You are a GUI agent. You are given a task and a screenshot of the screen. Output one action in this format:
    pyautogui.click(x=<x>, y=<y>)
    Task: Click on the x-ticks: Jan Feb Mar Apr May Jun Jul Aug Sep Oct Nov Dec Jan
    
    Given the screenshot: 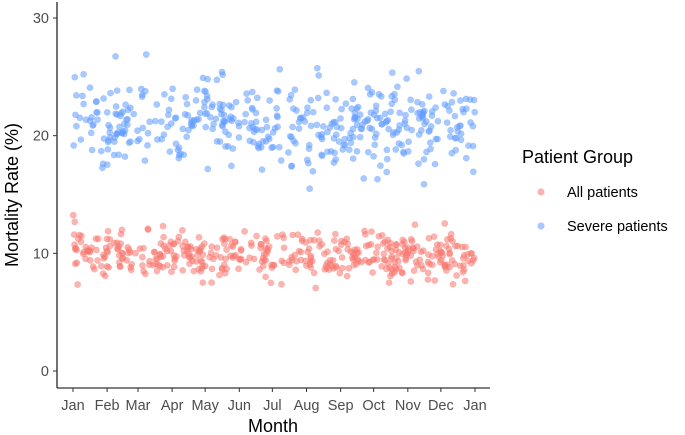 What is the action you would take?
    pyautogui.click(x=274, y=401)
    